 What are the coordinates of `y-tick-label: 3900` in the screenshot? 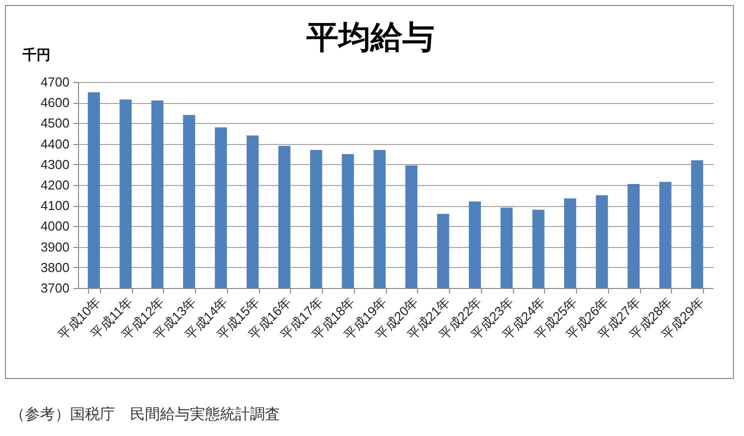 It's located at (55, 246).